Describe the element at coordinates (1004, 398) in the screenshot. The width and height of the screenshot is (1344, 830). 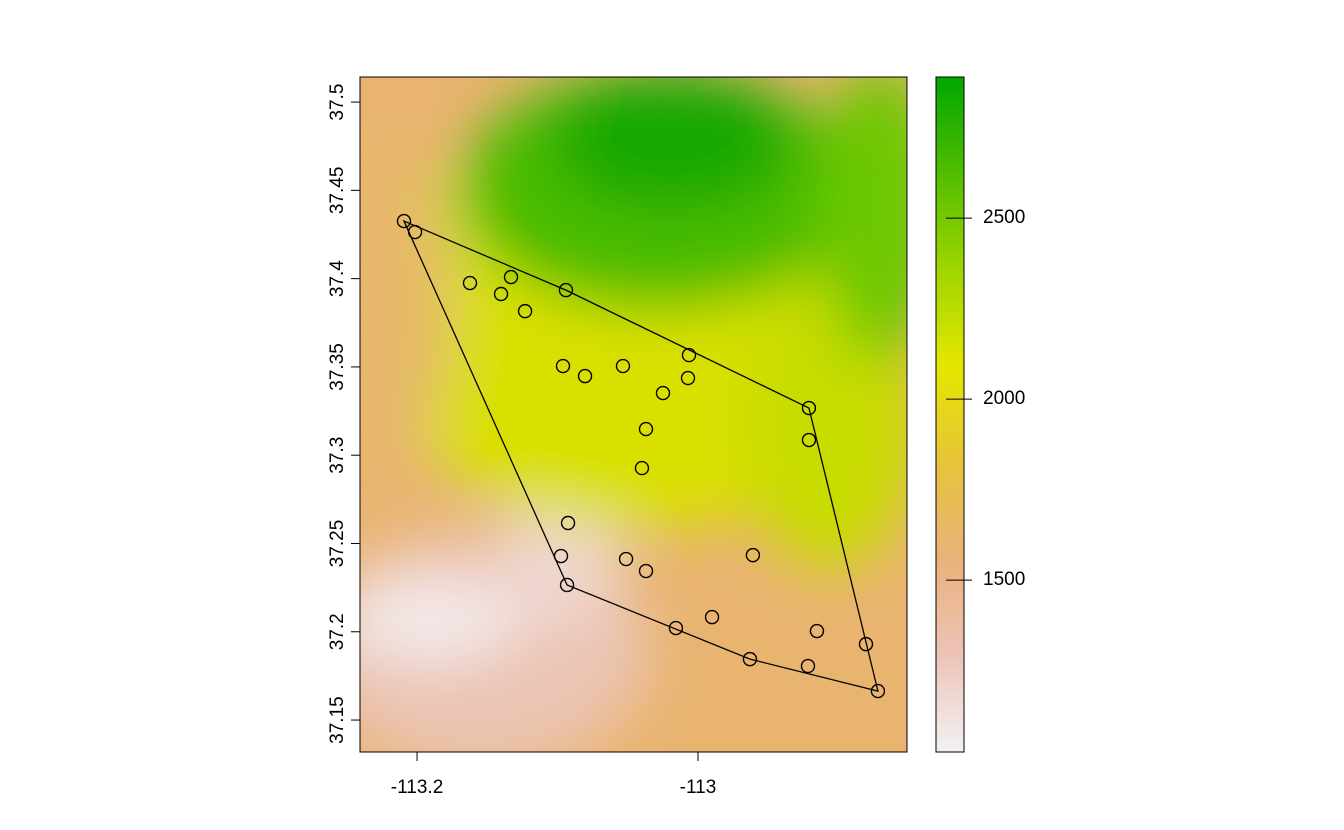
I see `colorbar-tick-label: 2000` at that location.